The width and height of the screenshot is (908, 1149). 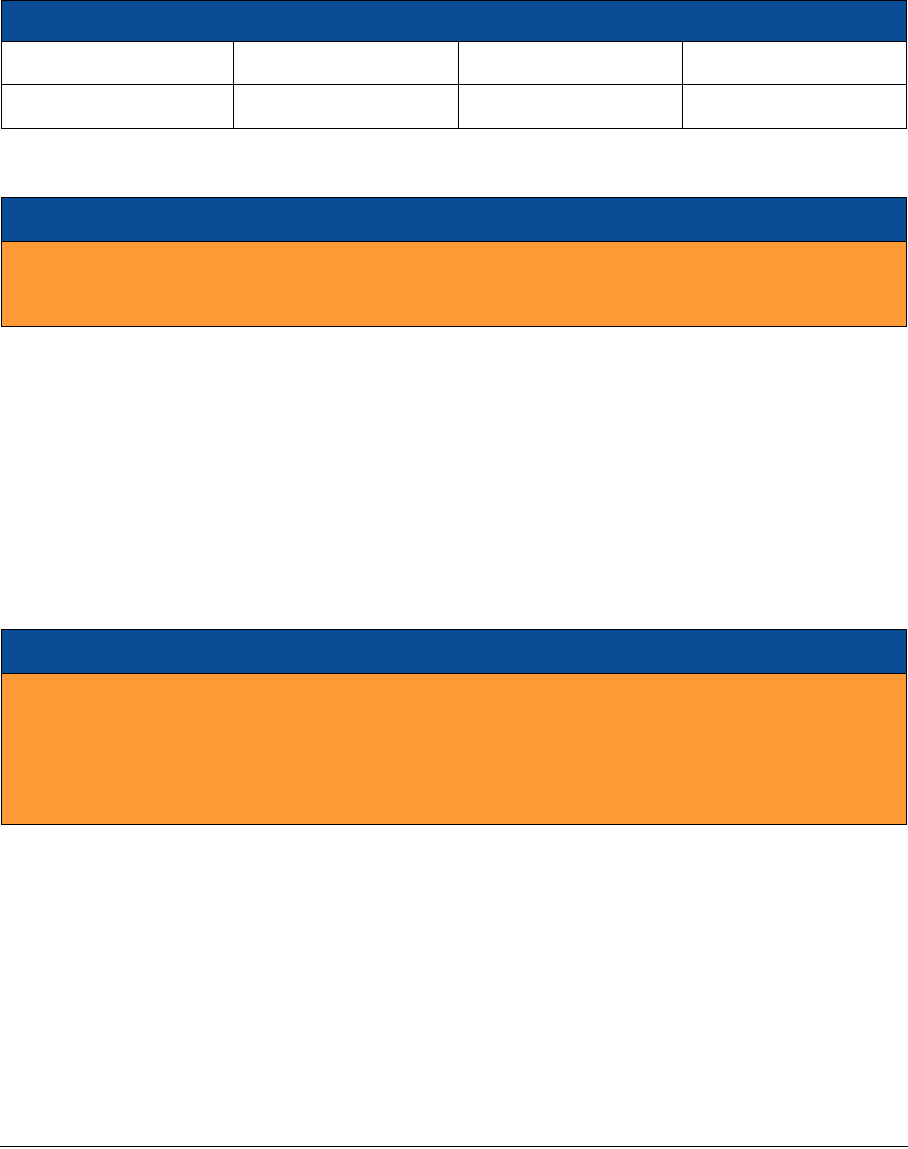 What do you see at coordinates (454, 1146) in the screenshot?
I see `footer-rule` at bounding box center [454, 1146].